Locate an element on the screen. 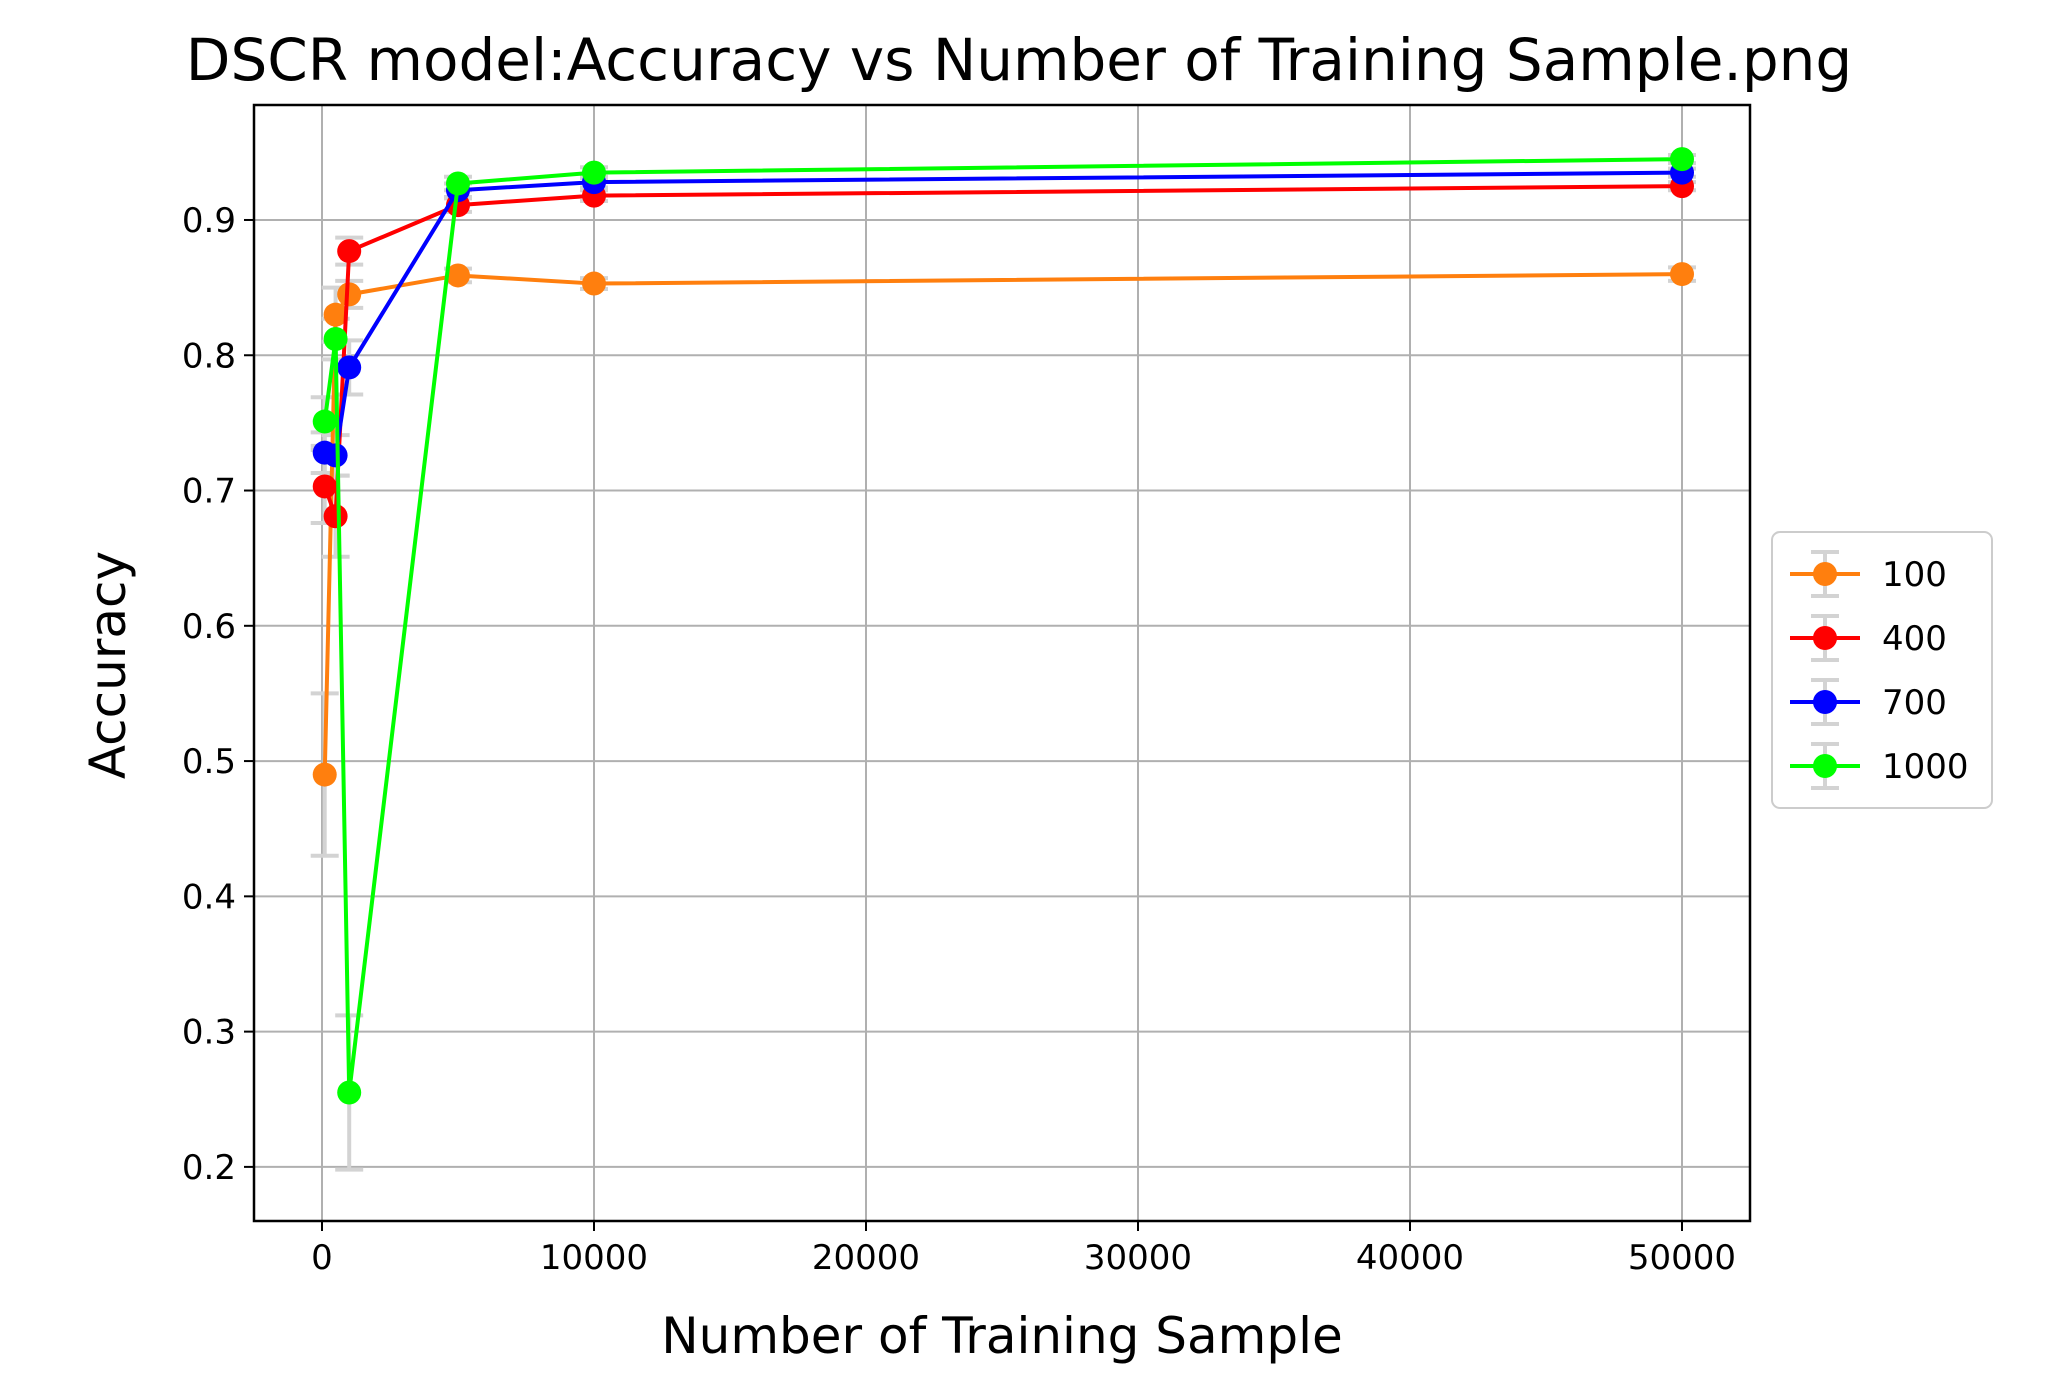 This screenshot has height=1390, width=2047. x-axis-label: Number of Training Sample is located at coordinates (1002, 1336).